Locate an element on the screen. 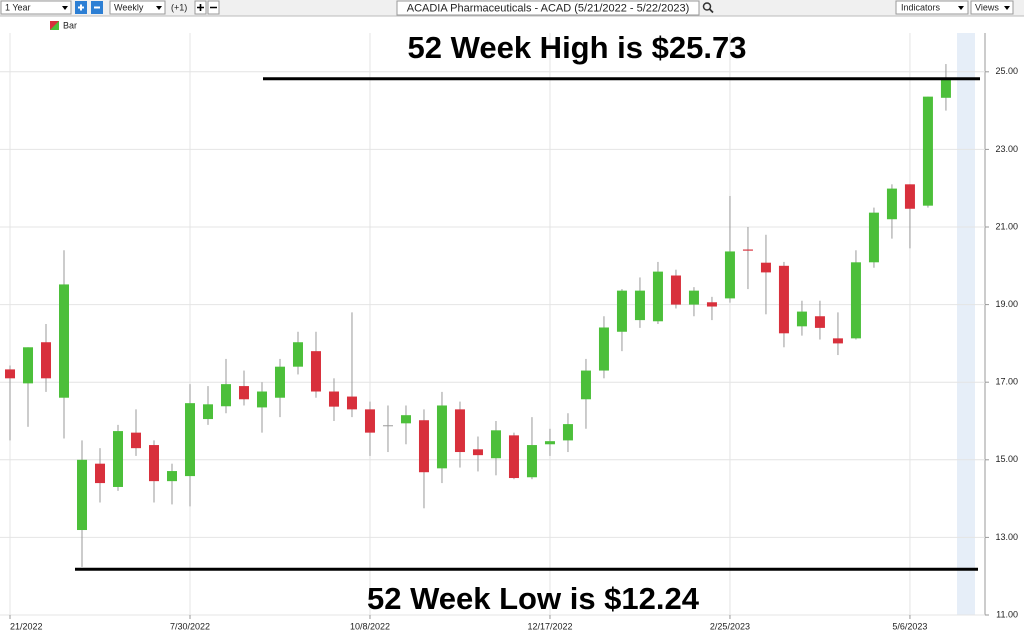 This screenshot has width=1024, height=641. y-tick-label: 19.00 is located at coordinates (1006, 304).